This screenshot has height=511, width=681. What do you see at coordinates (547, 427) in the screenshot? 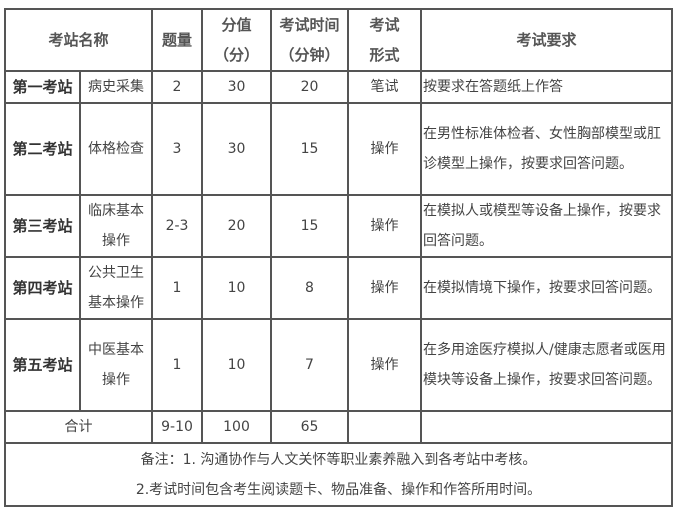
I see `total-requirement` at bounding box center [547, 427].